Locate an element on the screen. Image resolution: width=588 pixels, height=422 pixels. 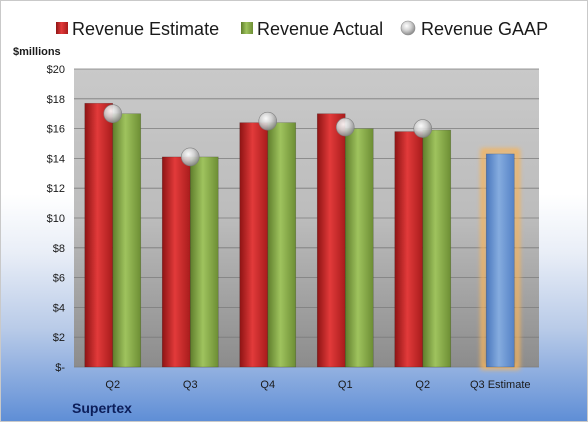
y-tick-label: $- is located at coordinates (60, 368).